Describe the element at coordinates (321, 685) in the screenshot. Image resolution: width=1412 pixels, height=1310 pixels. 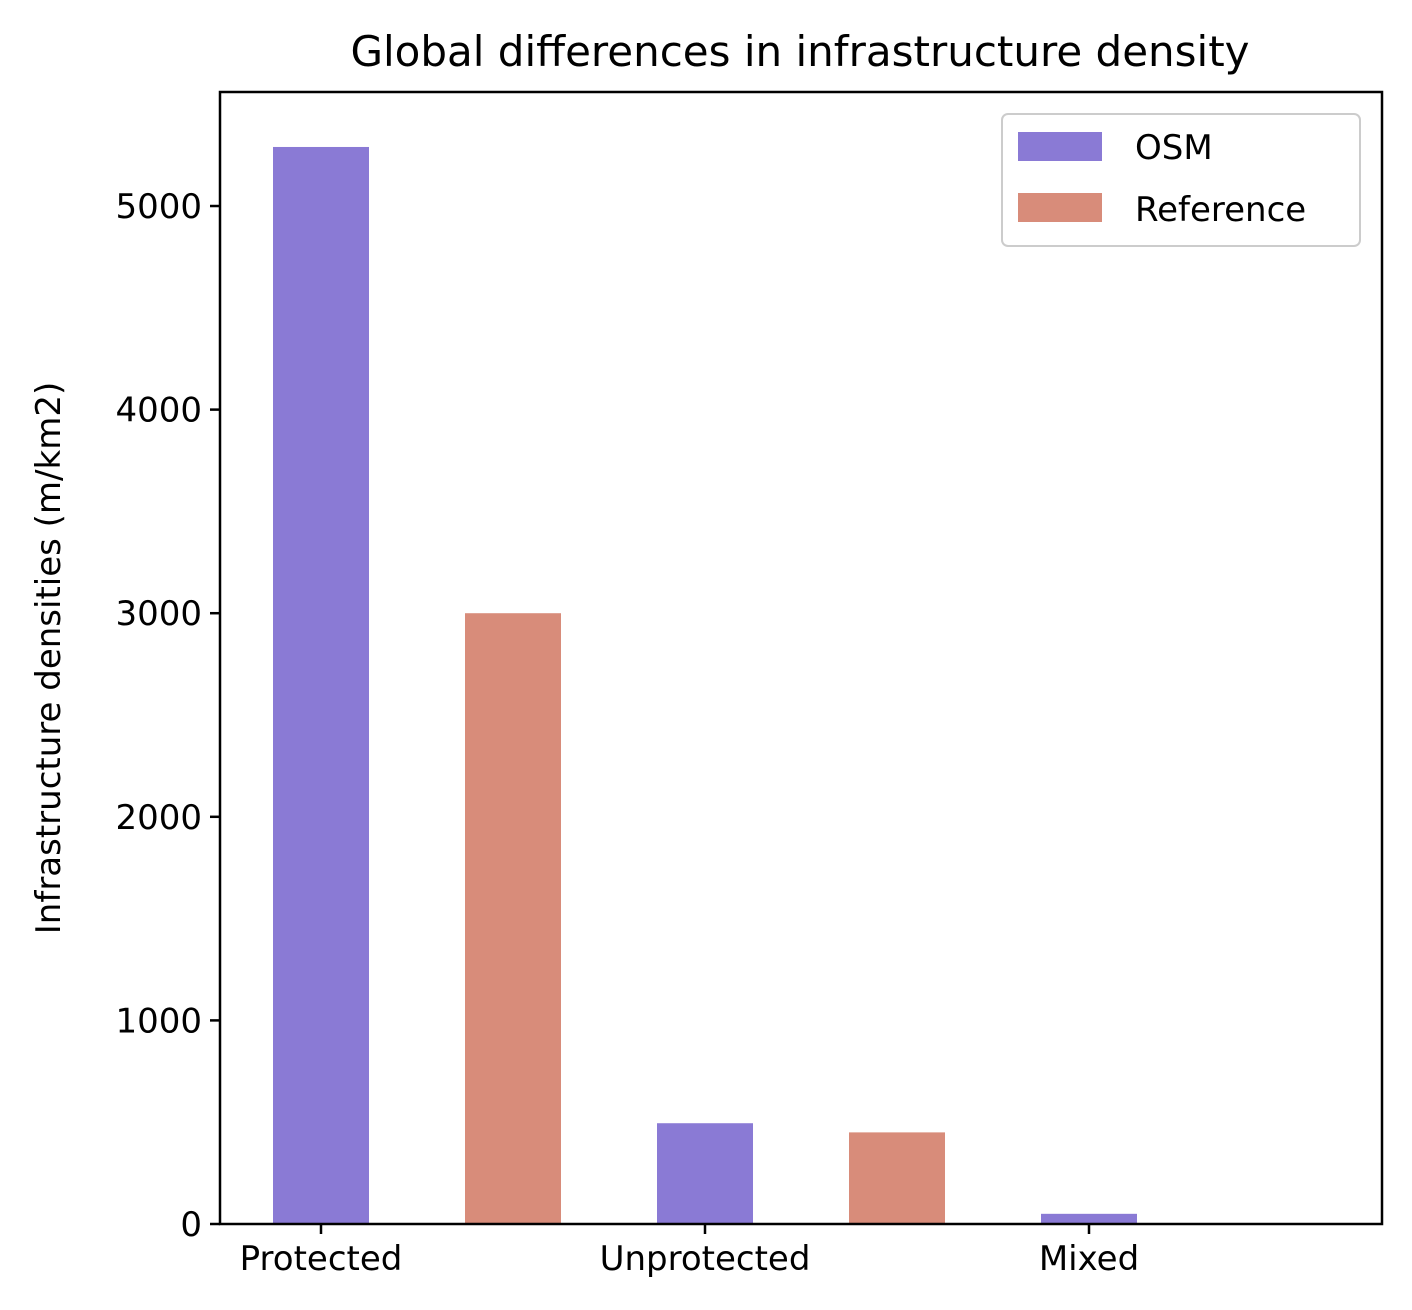
I see `bar-osm-protected` at that location.